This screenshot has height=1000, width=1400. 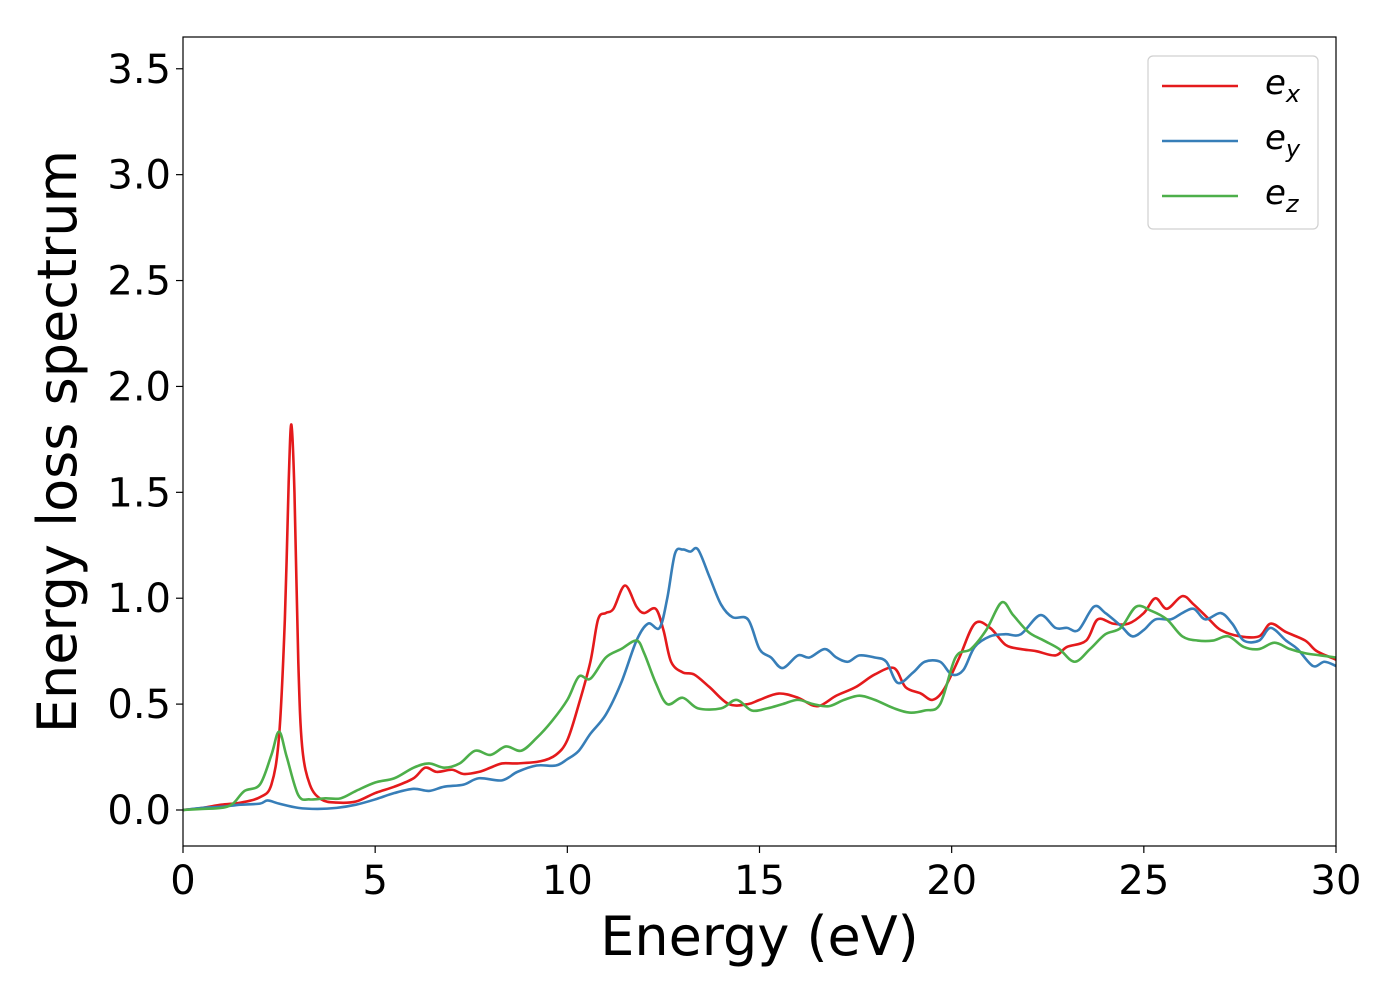 What do you see at coordinates (1336, 881) in the screenshot?
I see `x-tick-label: 30` at bounding box center [1336, 881].